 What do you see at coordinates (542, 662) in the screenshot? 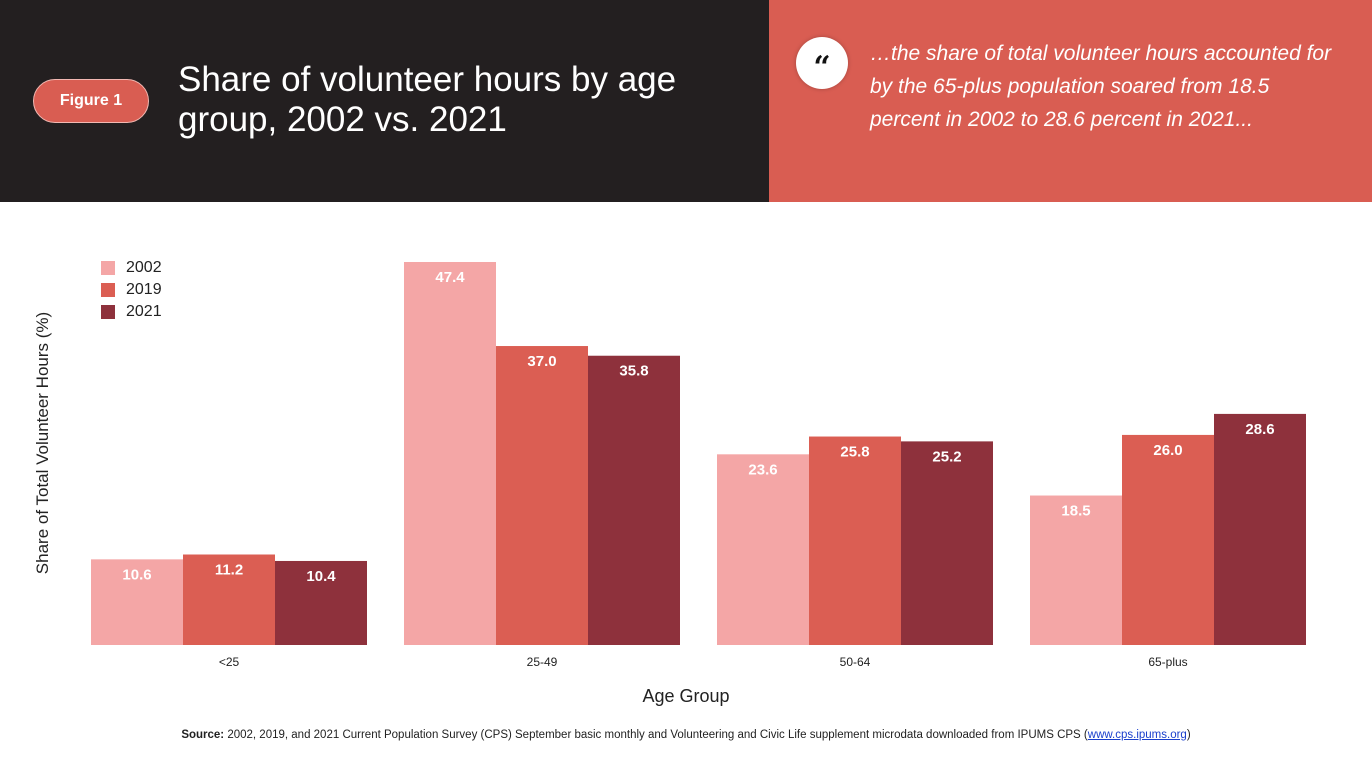
I see `x-tick-label: 25-49` at bounding box center [542, 662].